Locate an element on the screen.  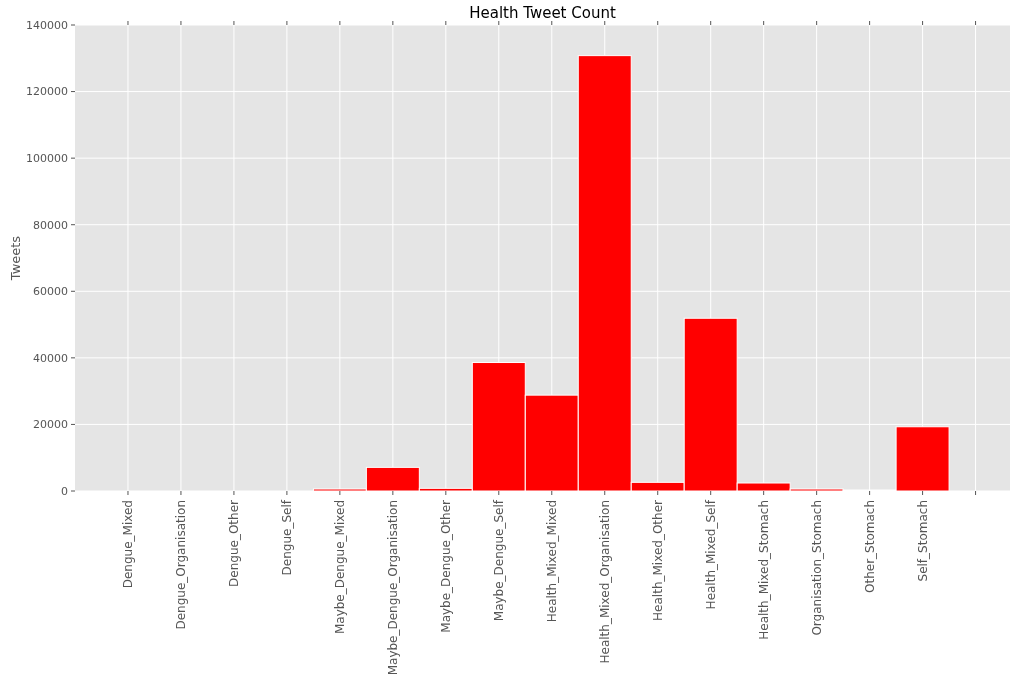
x-tick-label: Health_Mixed_Other is located at coordinates (657, 560).